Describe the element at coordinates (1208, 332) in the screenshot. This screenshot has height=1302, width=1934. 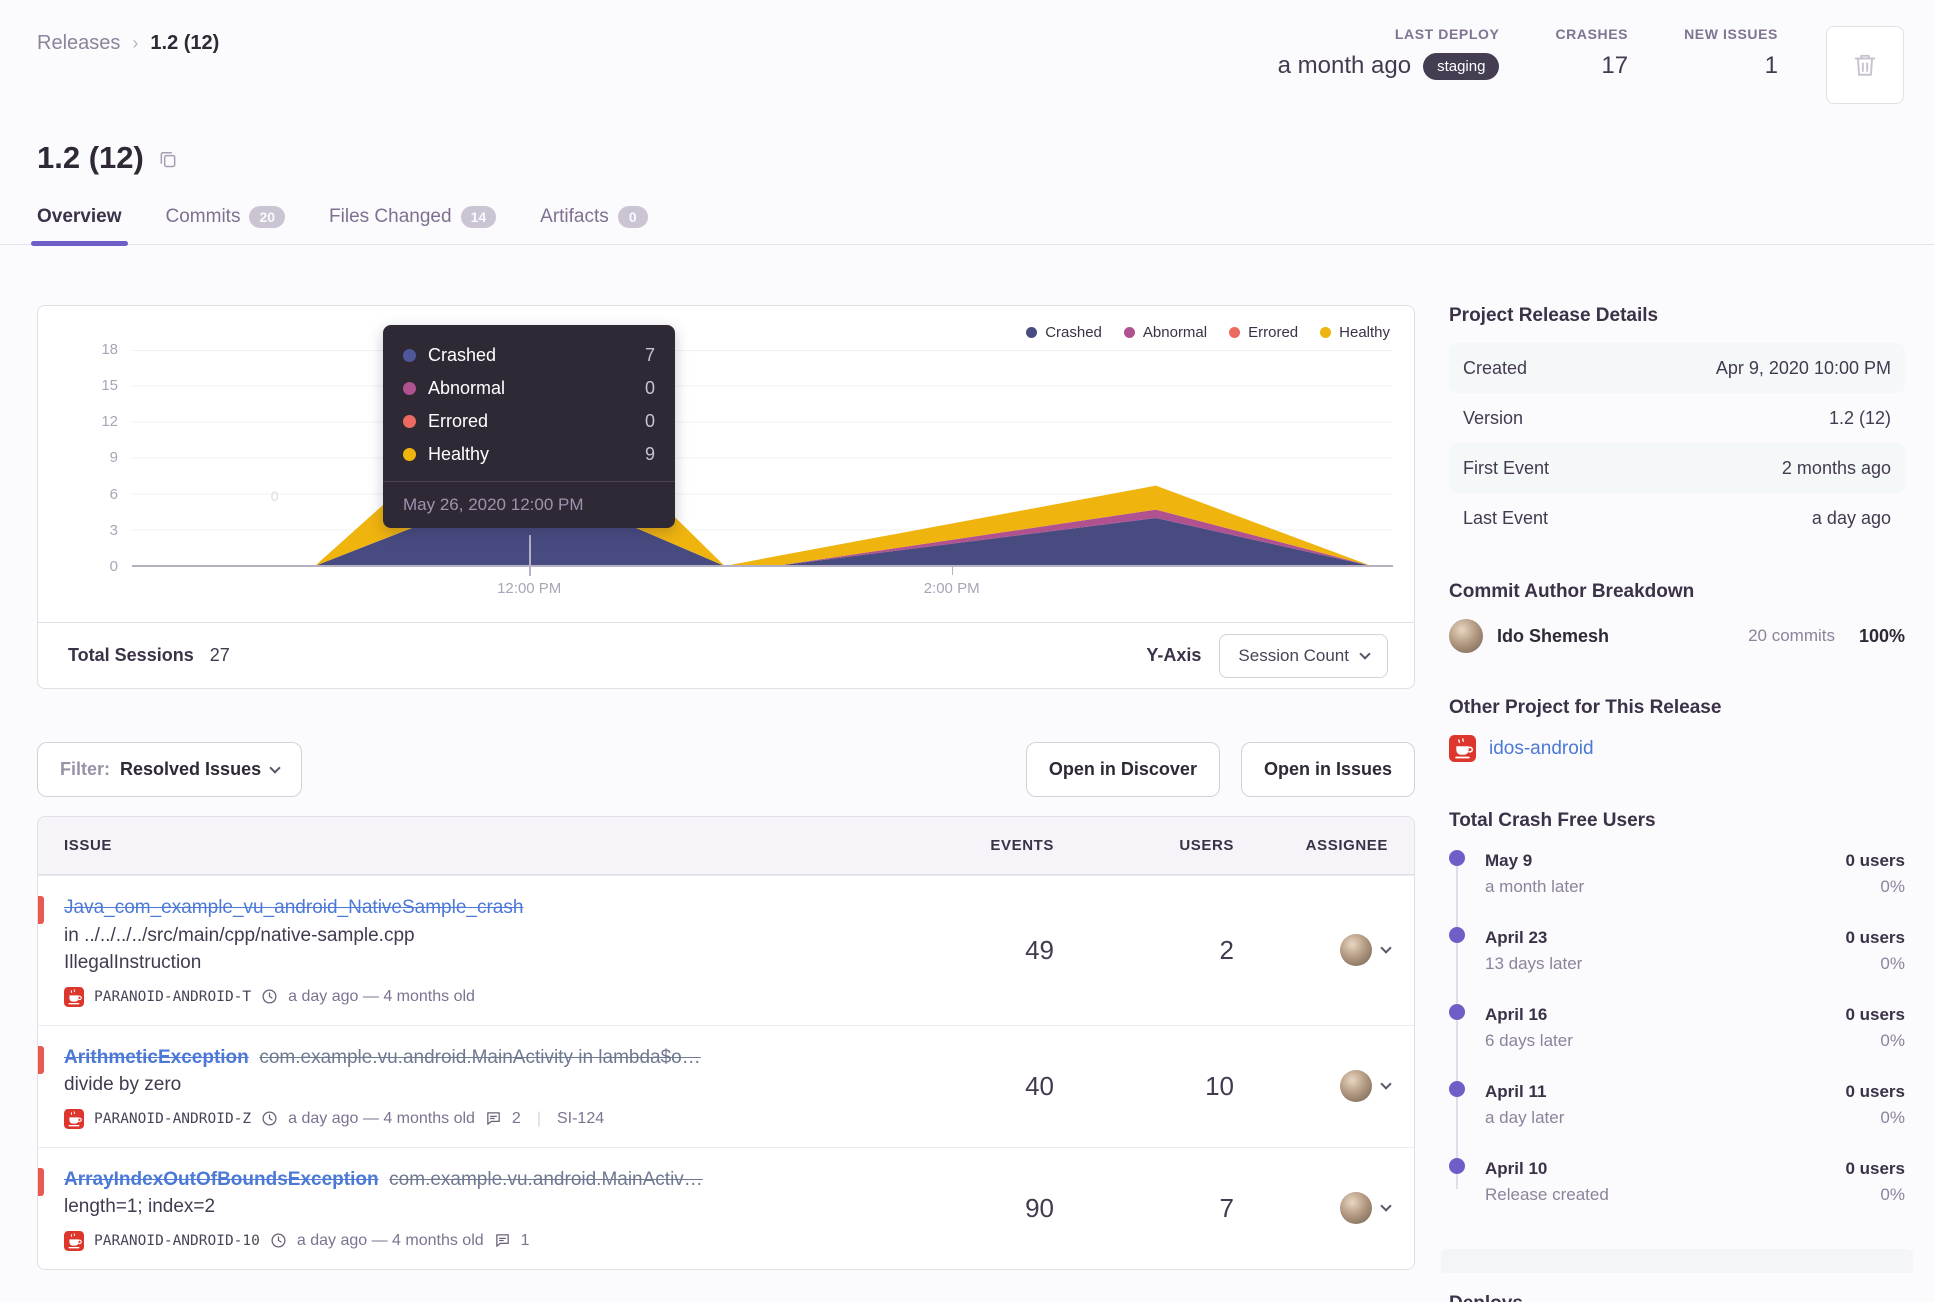
I see `chart-legend: Crashed Abnormal Errored Healthy` at that location.